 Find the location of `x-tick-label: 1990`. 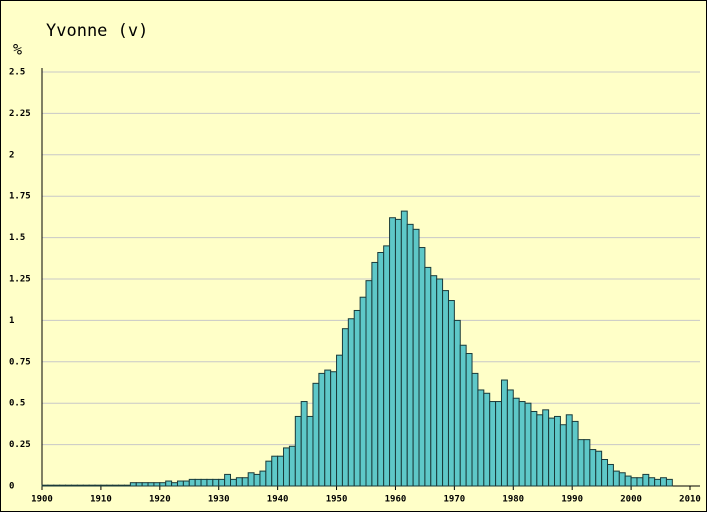

x-tick-label: 1990 is located at coordinates (572, 500).